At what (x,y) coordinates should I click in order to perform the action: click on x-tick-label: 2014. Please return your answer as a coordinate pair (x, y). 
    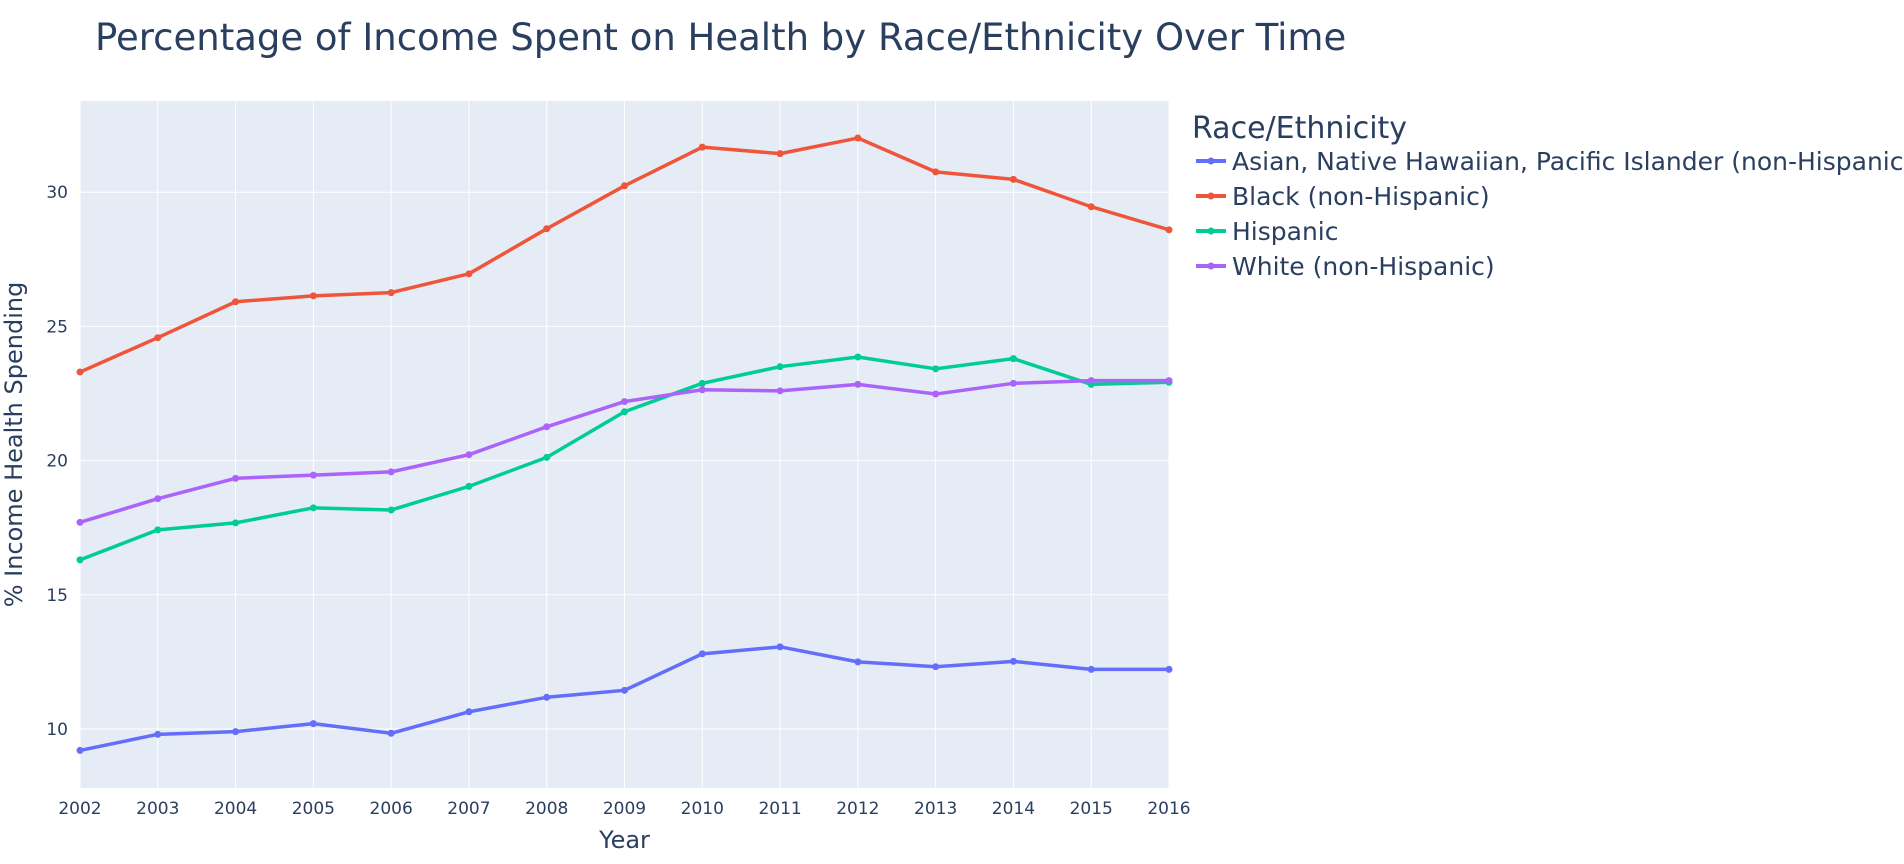
    Looking at the image, I should click on (1013, 809).